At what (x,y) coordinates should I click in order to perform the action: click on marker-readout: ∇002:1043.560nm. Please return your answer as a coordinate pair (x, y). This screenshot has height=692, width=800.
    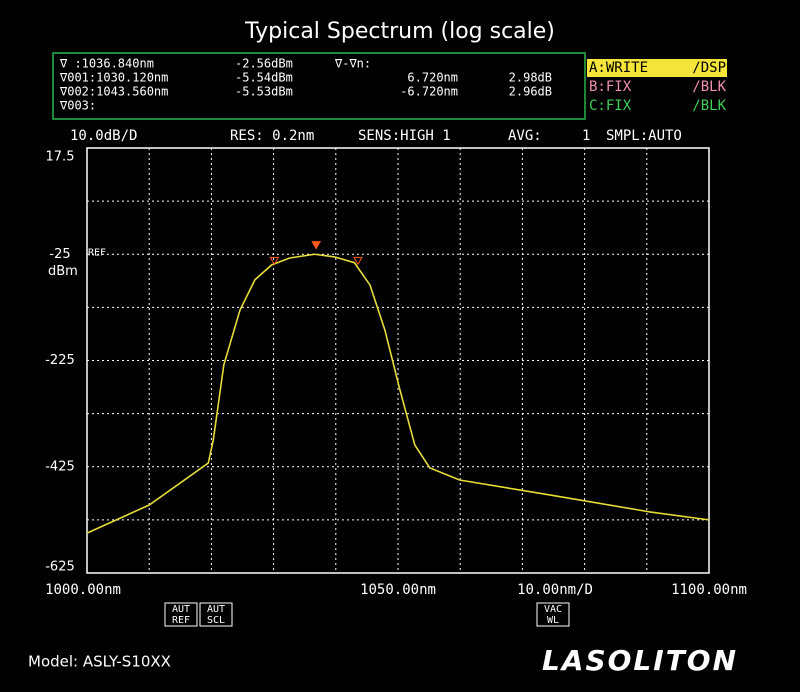
    Looking at the image, I should click on (113, 92).